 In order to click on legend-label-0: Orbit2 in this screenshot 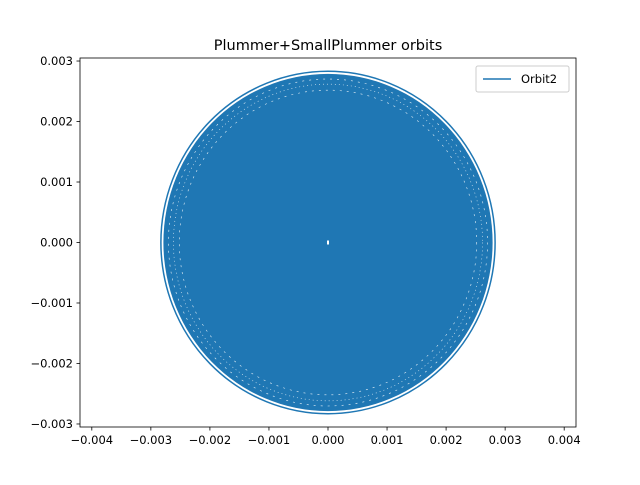, I will do `click(539, 79)`.